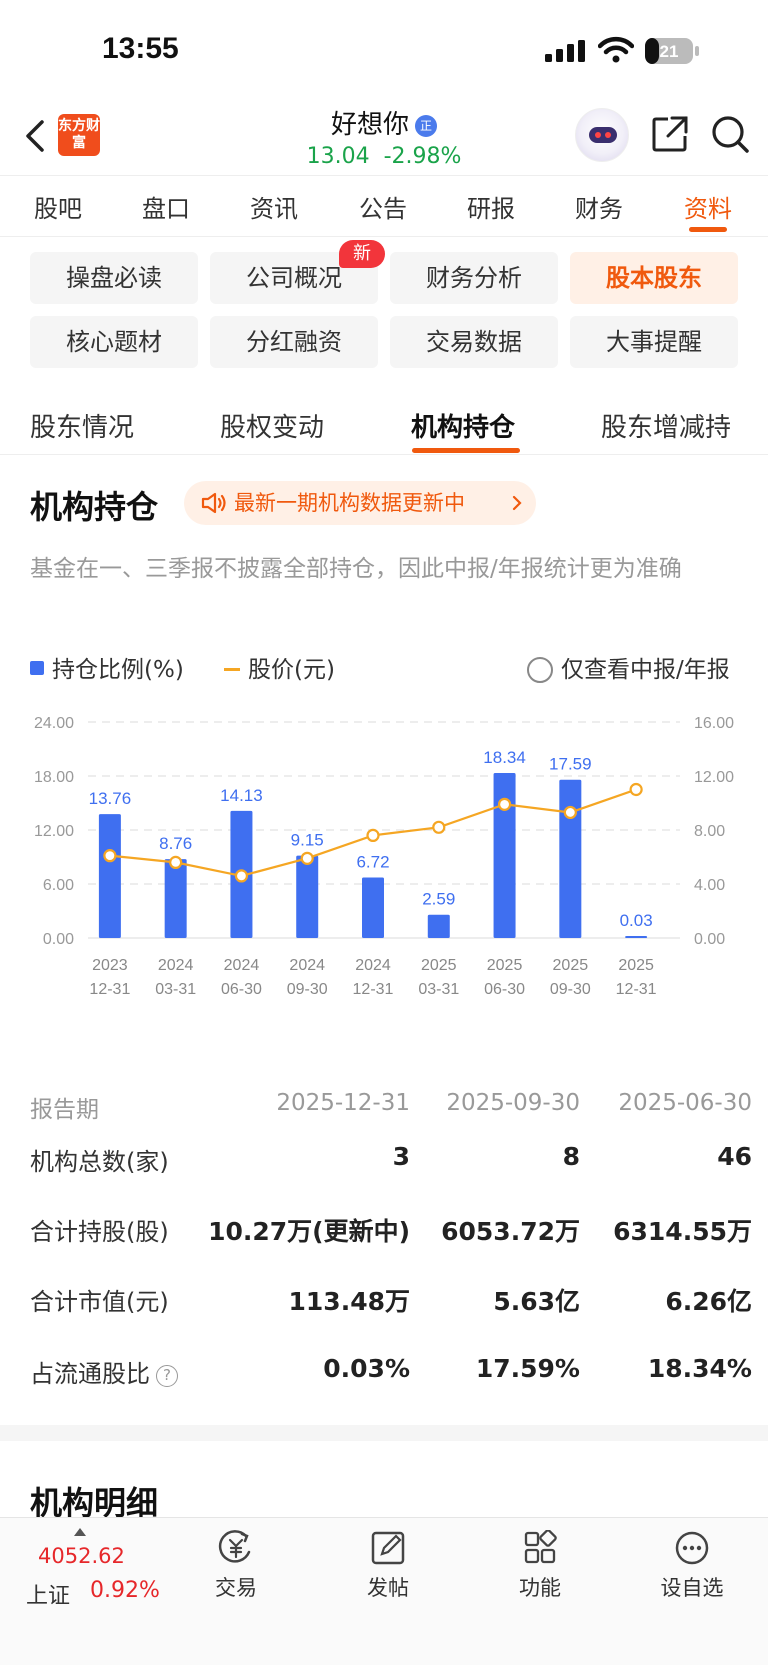  I want to click on nav-post-label: 发帖, so click(388, 1588).